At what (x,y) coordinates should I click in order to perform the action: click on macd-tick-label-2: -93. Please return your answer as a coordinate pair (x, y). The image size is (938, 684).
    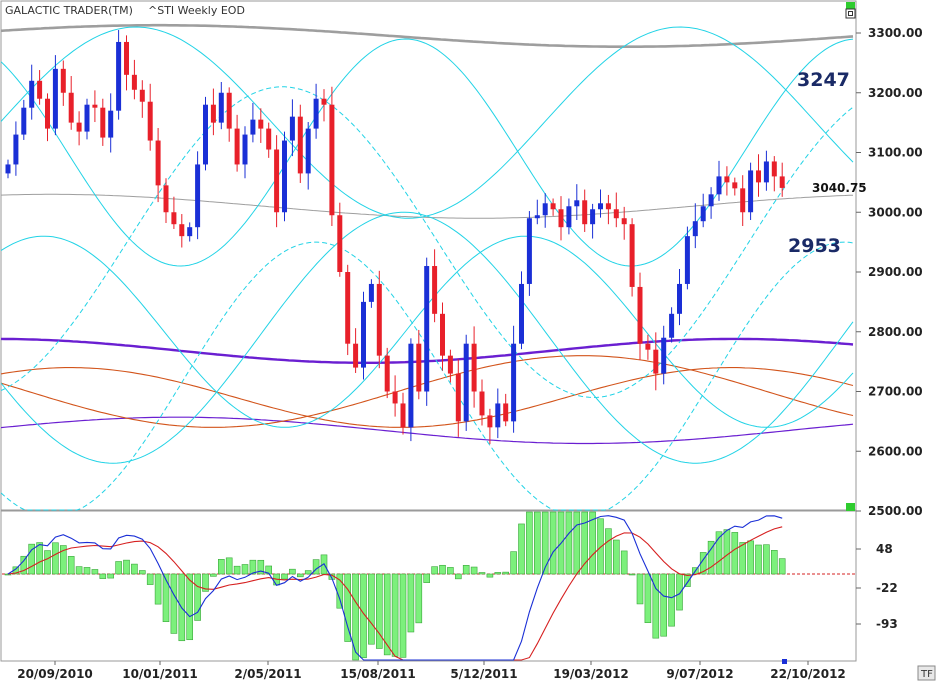
    Looking at the image, I should click on (887, 624).